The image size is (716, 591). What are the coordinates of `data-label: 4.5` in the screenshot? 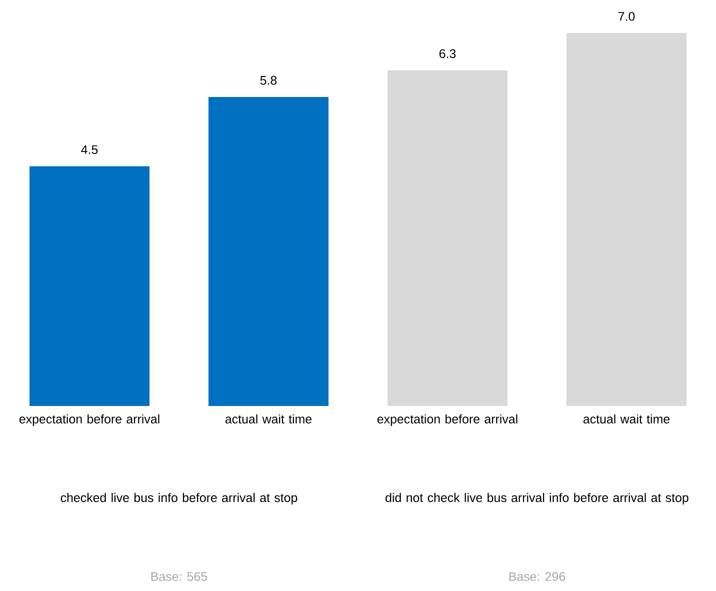 It's located at (89, 149).